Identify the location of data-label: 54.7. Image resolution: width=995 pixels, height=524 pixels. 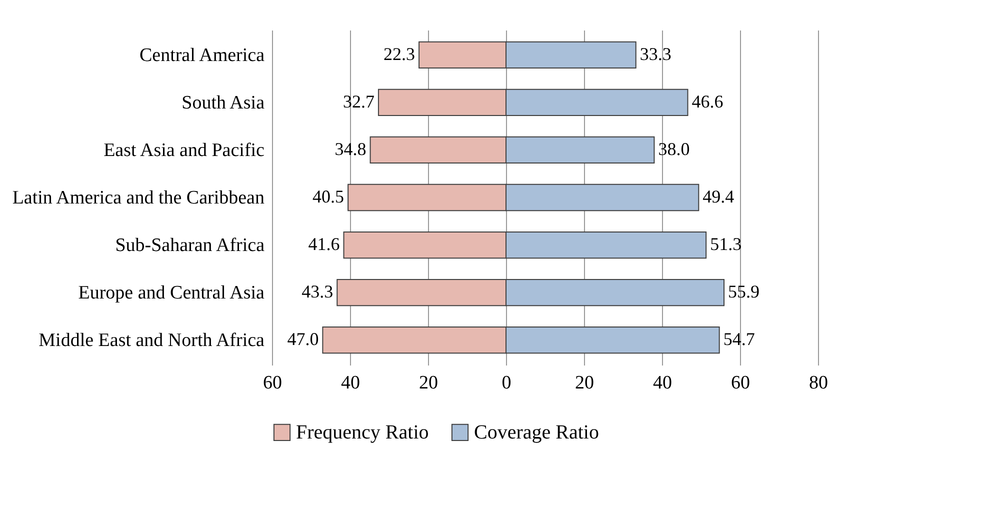
(739, 339).